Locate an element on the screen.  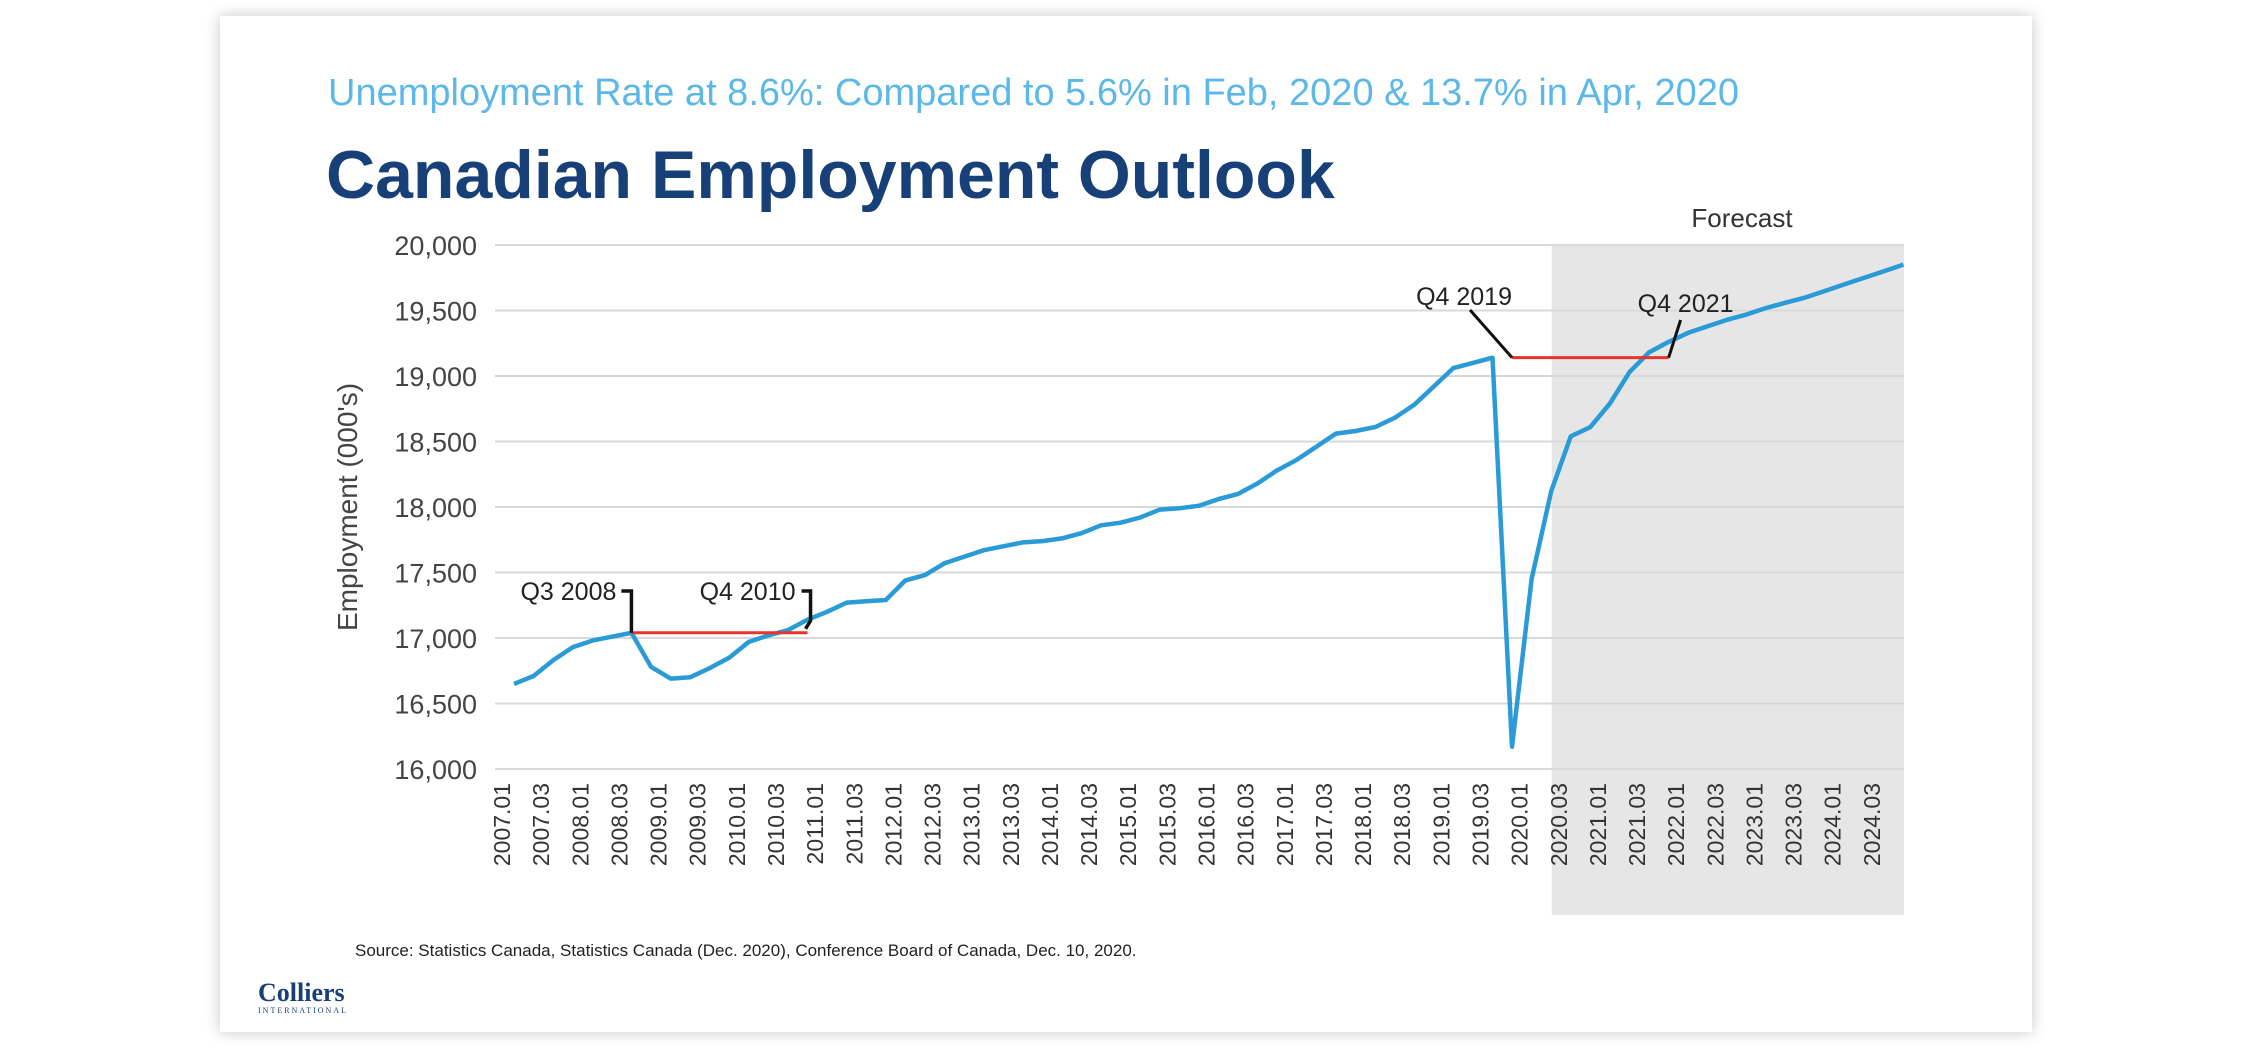
x-tick-label: 2023.03 is located at coordinates (1794, 824).